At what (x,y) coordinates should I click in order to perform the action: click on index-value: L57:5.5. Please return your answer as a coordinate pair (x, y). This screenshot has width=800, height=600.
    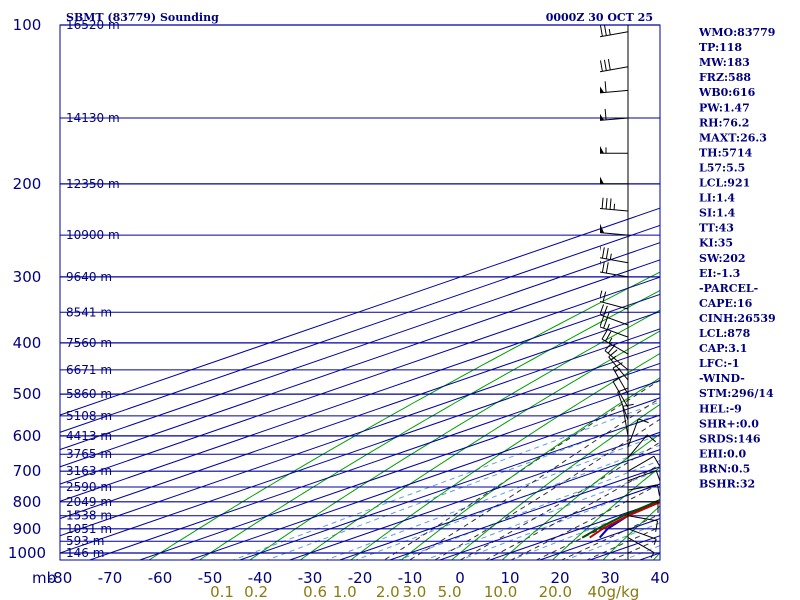
    Looking at the image, I should click on (722, 167).